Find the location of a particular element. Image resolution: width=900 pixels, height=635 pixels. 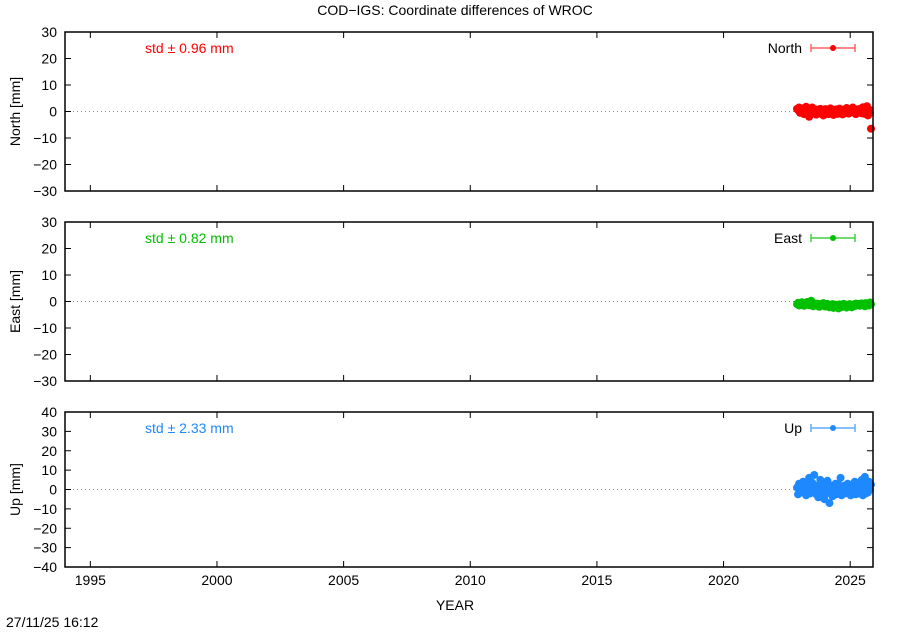

timestamp: 27/11/25 16:12 is located at coordinates (52, 622).